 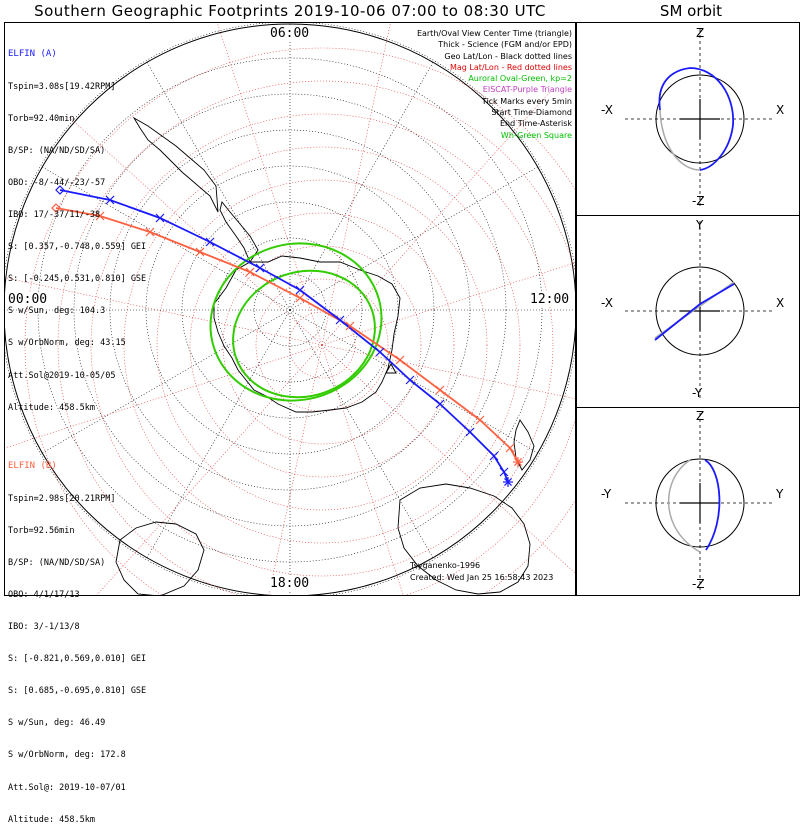 I want to click on probe-b-line: Tspin=2.98s[20.21RPM], so click(x=62, y=498).